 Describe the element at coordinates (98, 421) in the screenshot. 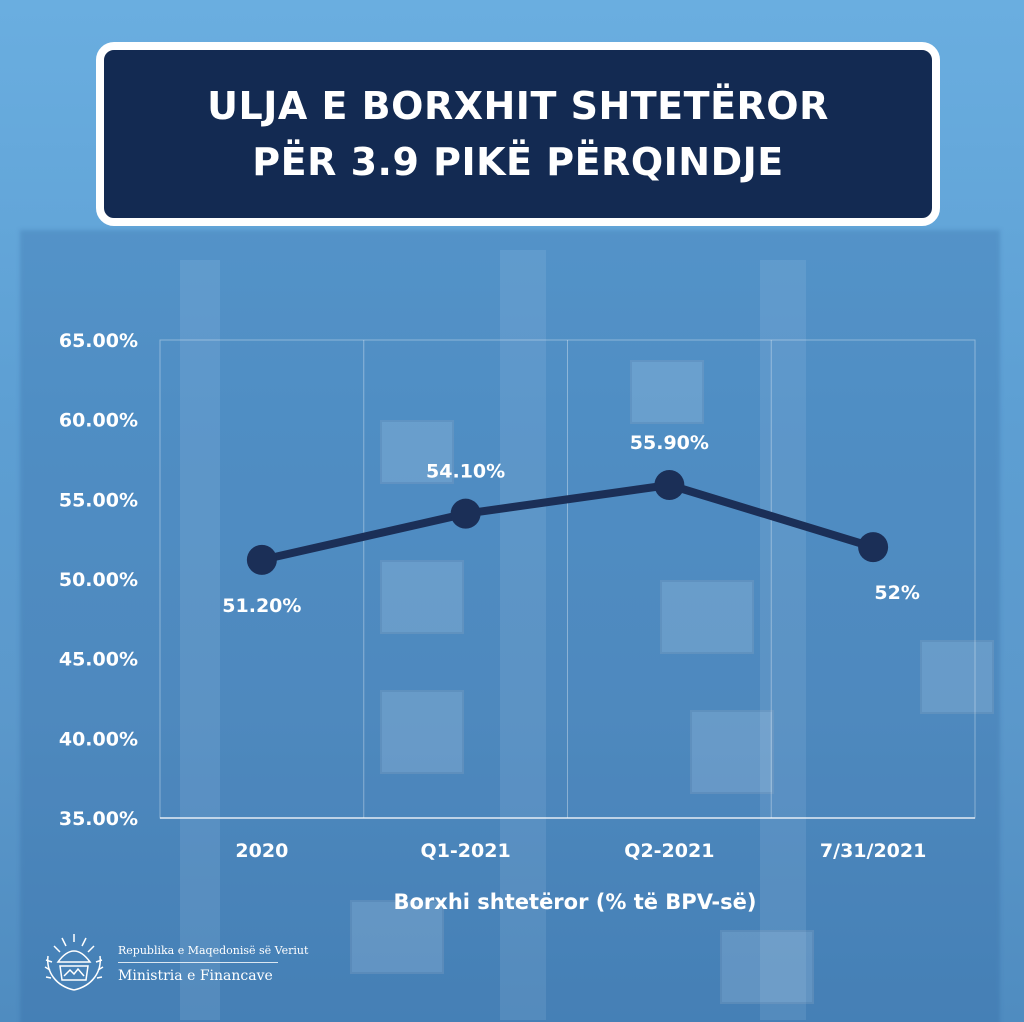

I see `y-tick-label: 60.00%` at that location.